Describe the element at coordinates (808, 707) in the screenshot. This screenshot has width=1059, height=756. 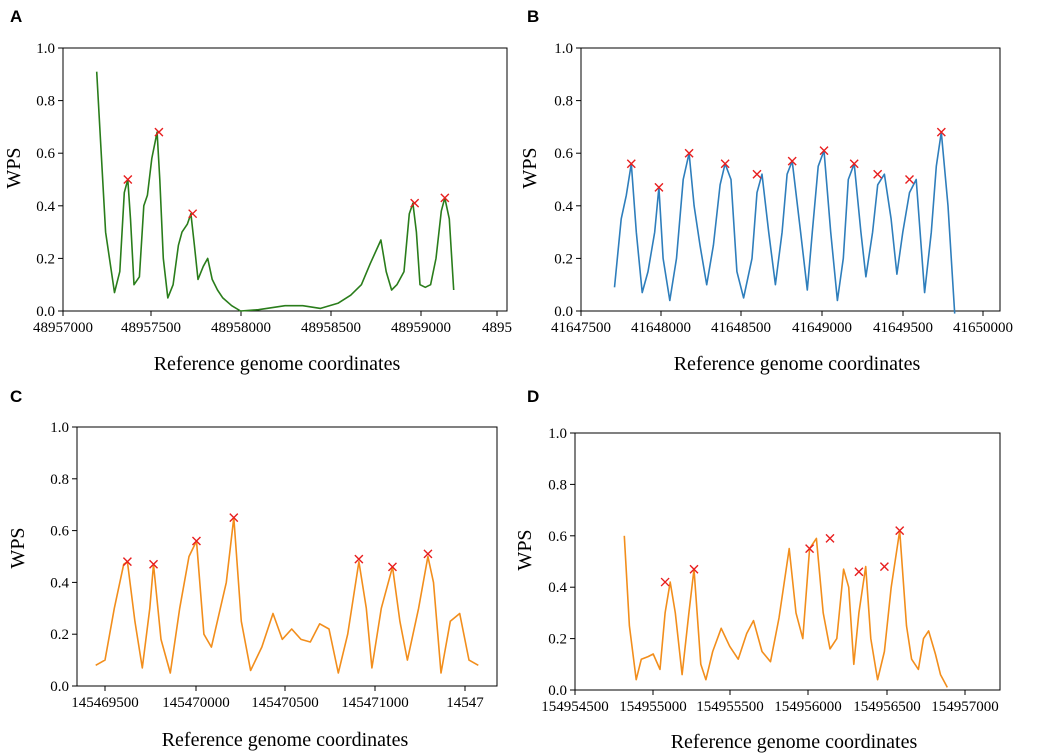
I see `x-tick-label: 154956000` at that location.